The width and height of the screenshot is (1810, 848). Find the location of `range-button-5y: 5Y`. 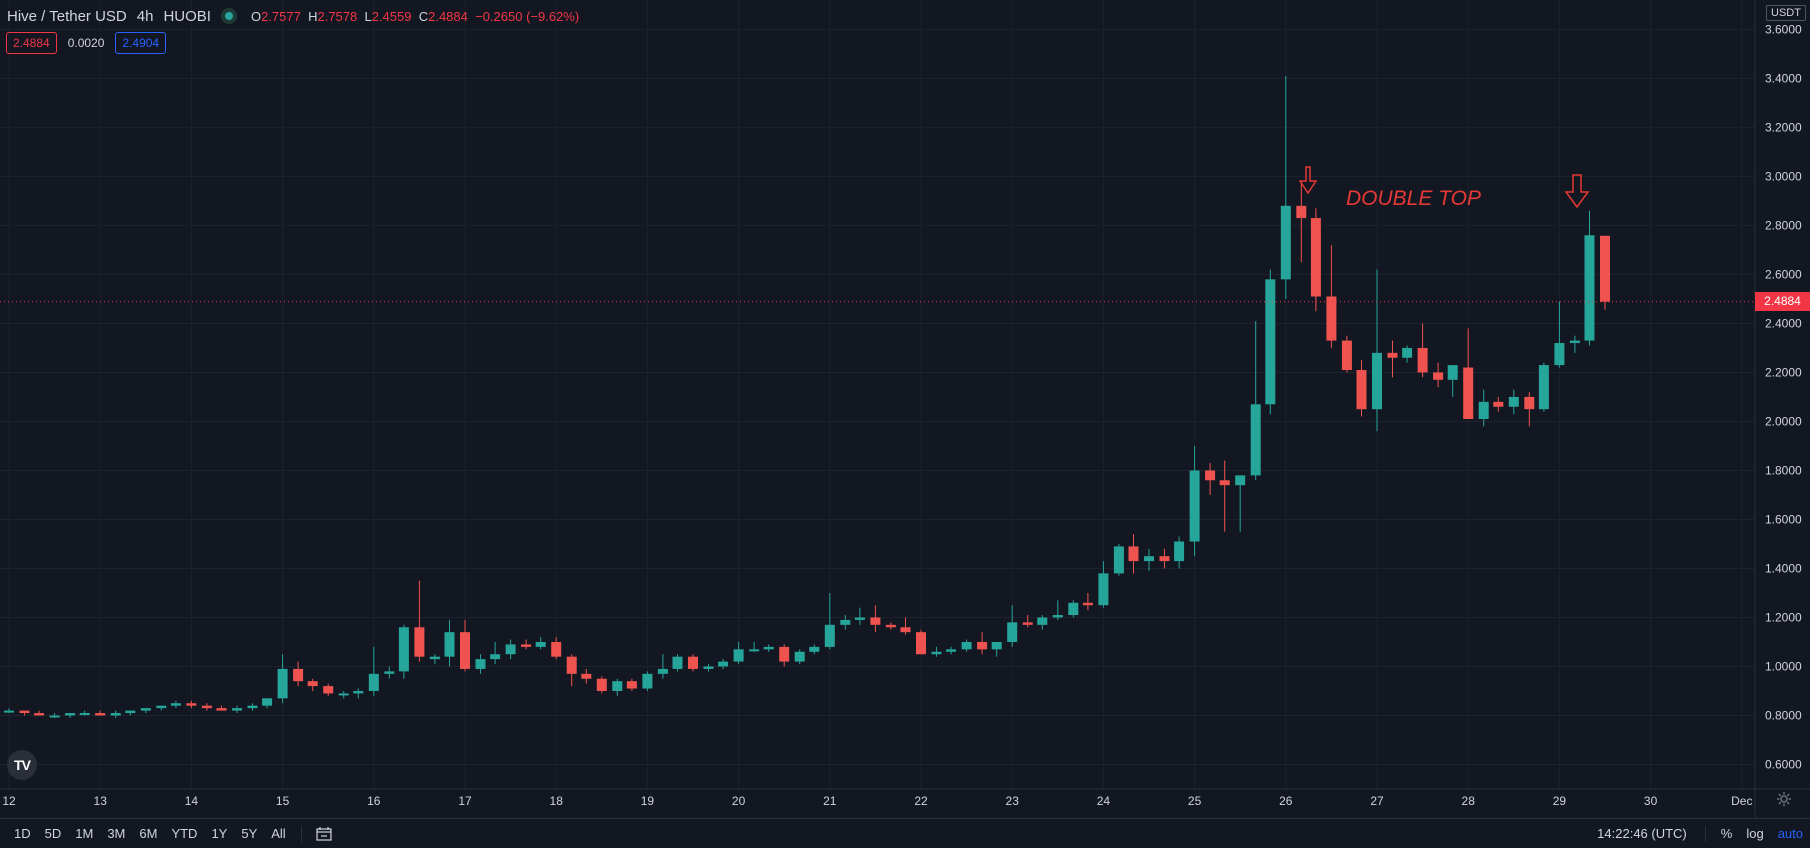

range-button-5y: 5Y is located at coordinates (249, 833).